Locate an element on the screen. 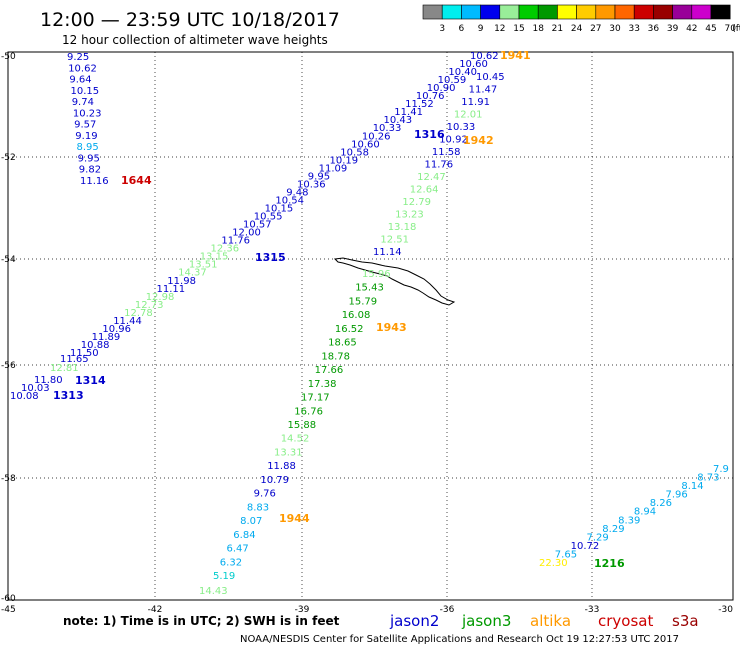 The height and width of the screenshot is (650, 740). pass-time-label: 1315 is located at coordinates (270, 257).